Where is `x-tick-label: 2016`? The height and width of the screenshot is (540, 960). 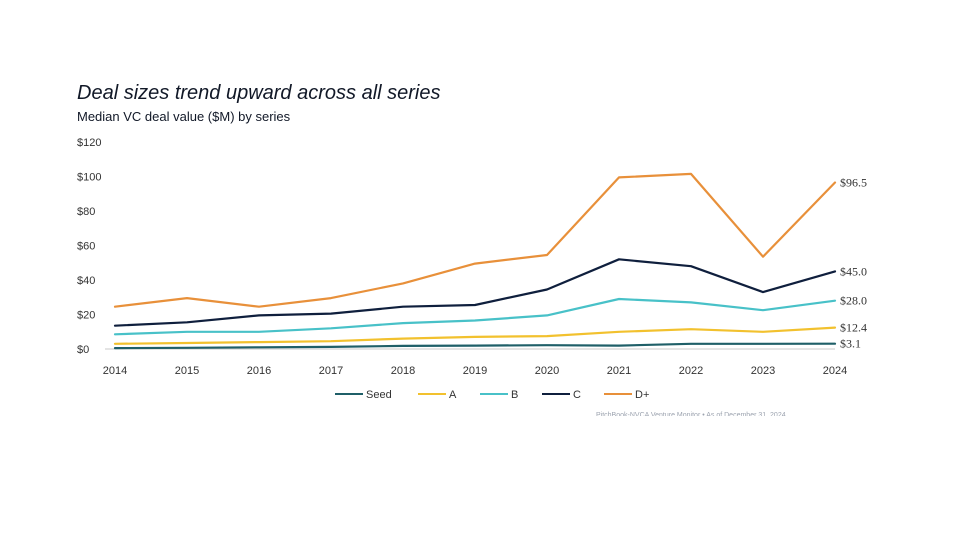
x-tick-label: 2016 is located at coordinates (259, 371).